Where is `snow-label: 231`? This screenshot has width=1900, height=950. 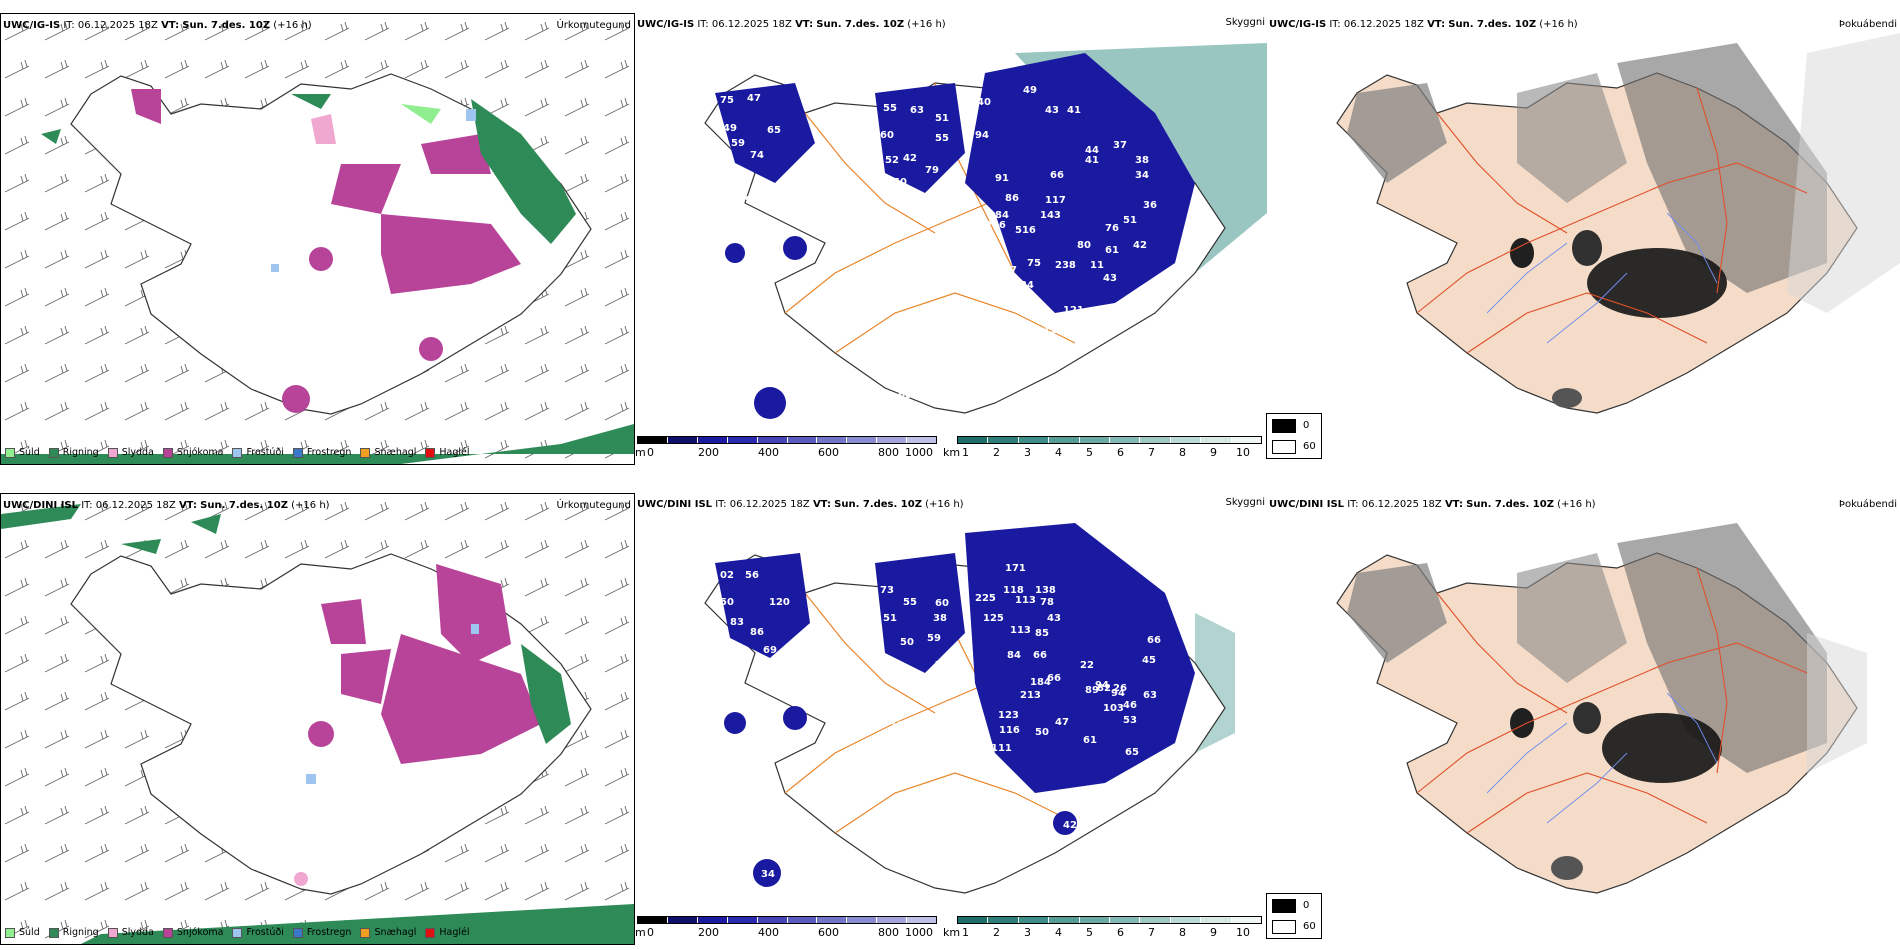 snow-label: 231 is located at coordinates (967, 722).